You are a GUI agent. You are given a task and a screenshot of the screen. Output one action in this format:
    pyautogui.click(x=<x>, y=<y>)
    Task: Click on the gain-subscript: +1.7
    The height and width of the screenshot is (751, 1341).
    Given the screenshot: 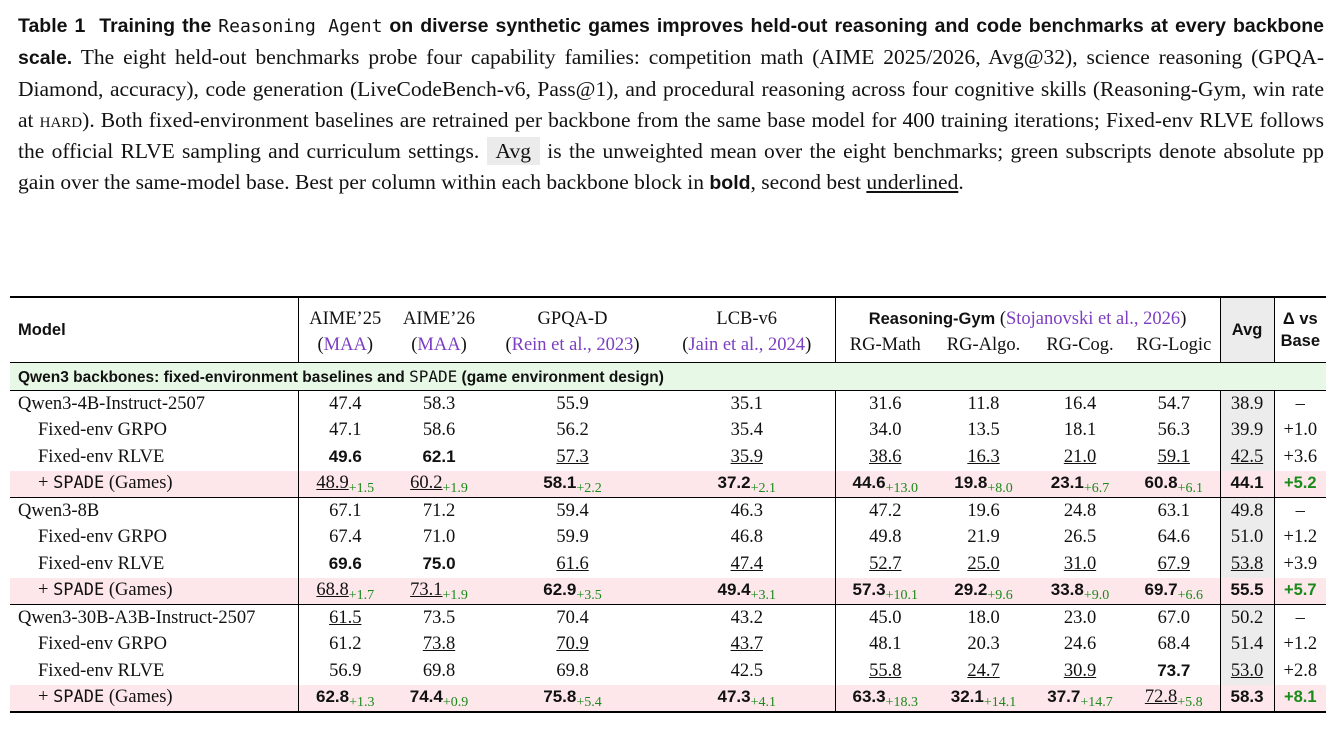 What is the action you would take?
    pyautogui.click(x=361, y=596)
    